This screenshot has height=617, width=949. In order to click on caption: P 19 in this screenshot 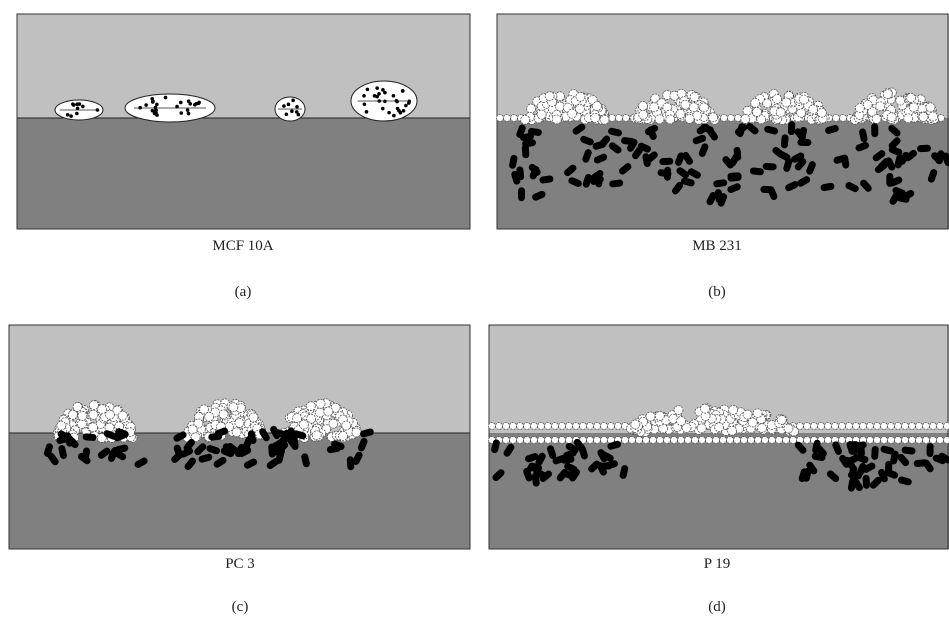, I will do `click(717, 564)`.